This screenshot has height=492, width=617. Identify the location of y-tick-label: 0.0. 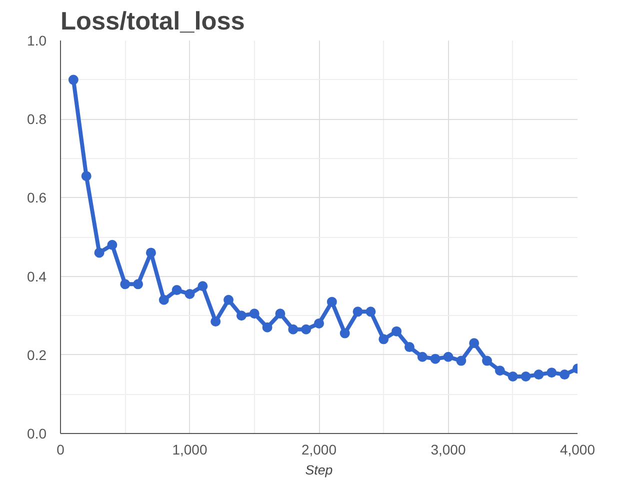
(37, 434).